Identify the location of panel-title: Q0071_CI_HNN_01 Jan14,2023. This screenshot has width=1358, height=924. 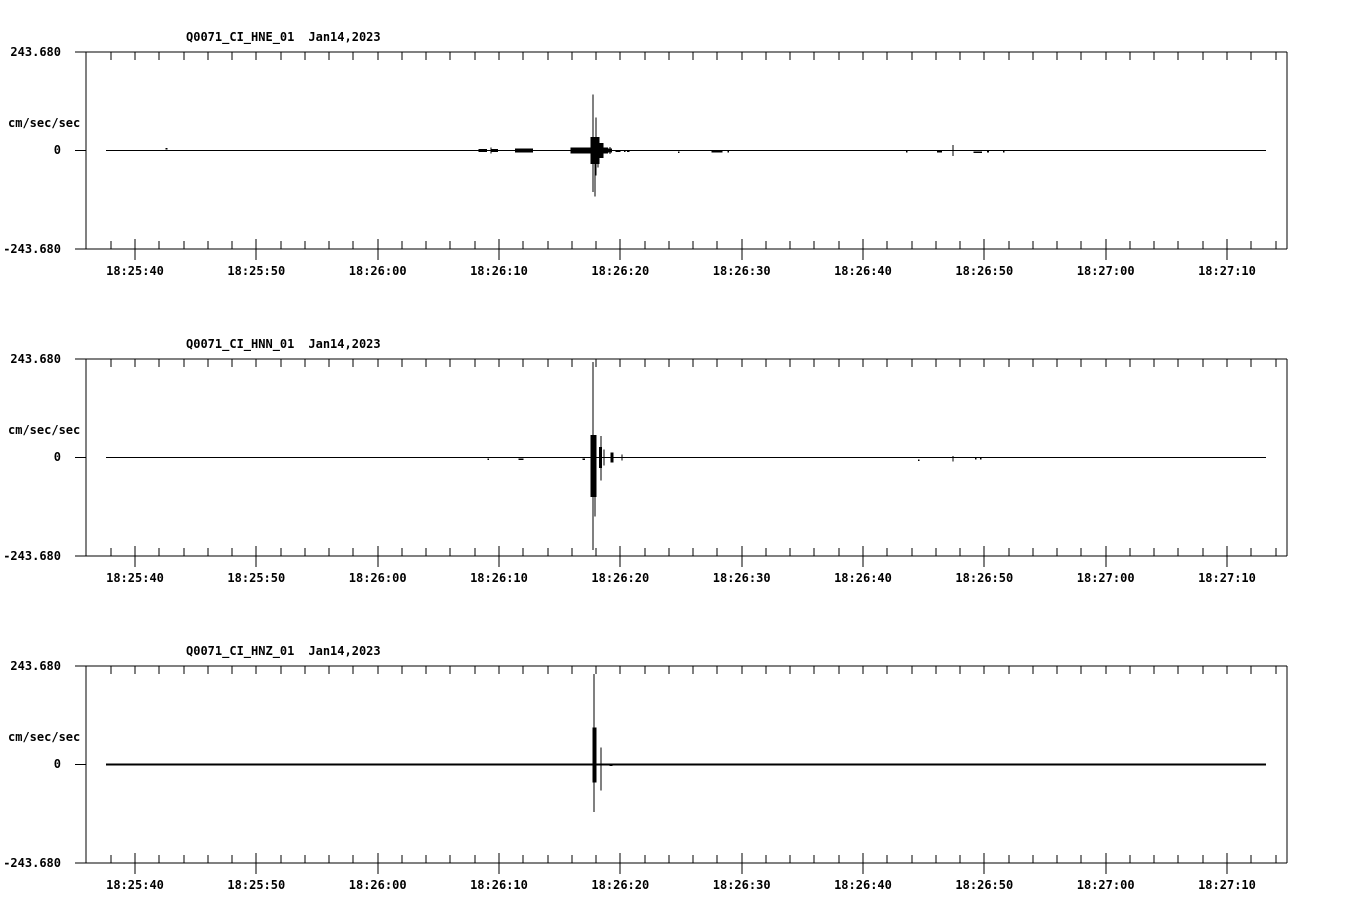
(283, 344).